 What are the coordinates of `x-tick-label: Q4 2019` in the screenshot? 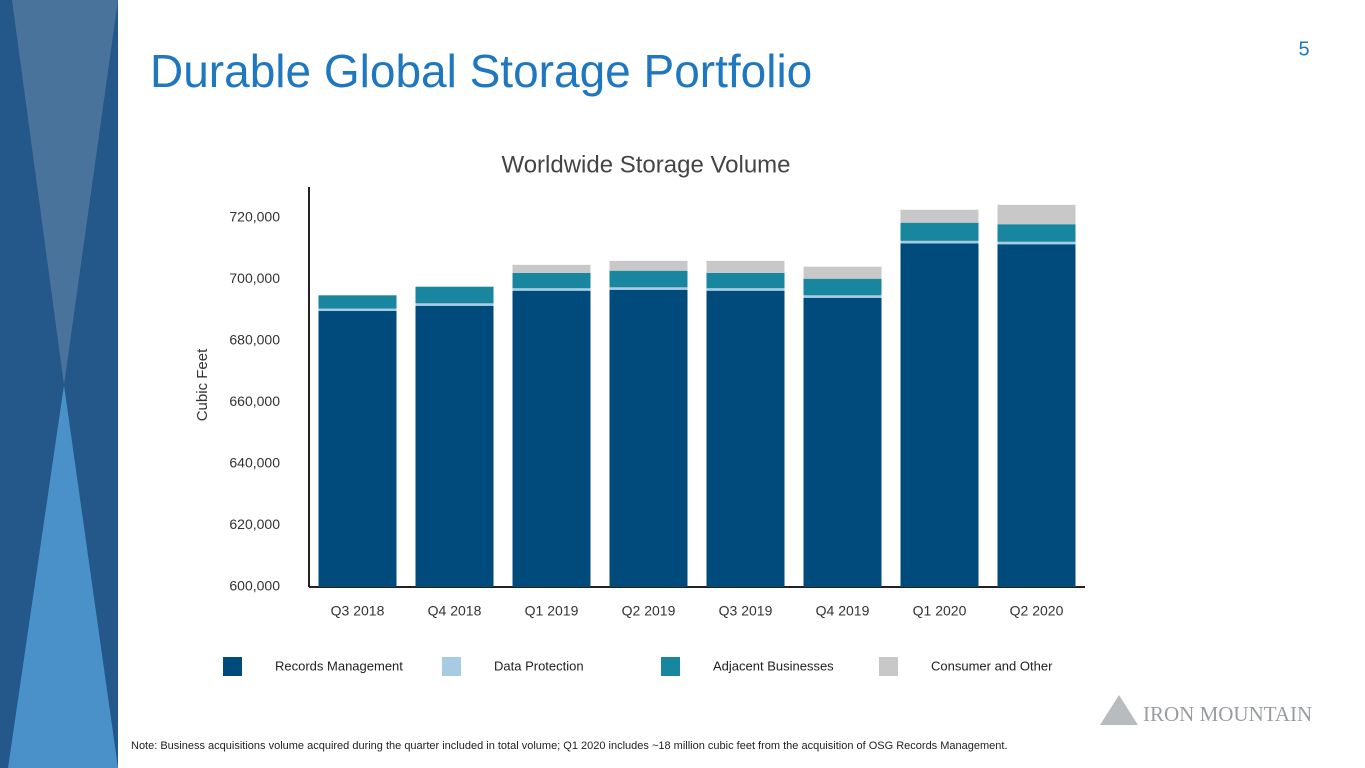 It's located at (843, 611).